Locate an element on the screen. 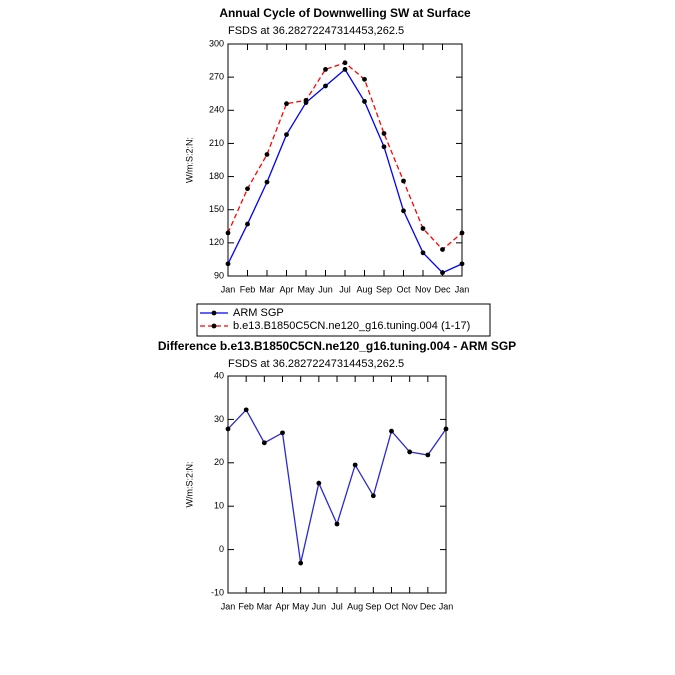  y-tick-label: 150 is located at coordinates (216, 209).